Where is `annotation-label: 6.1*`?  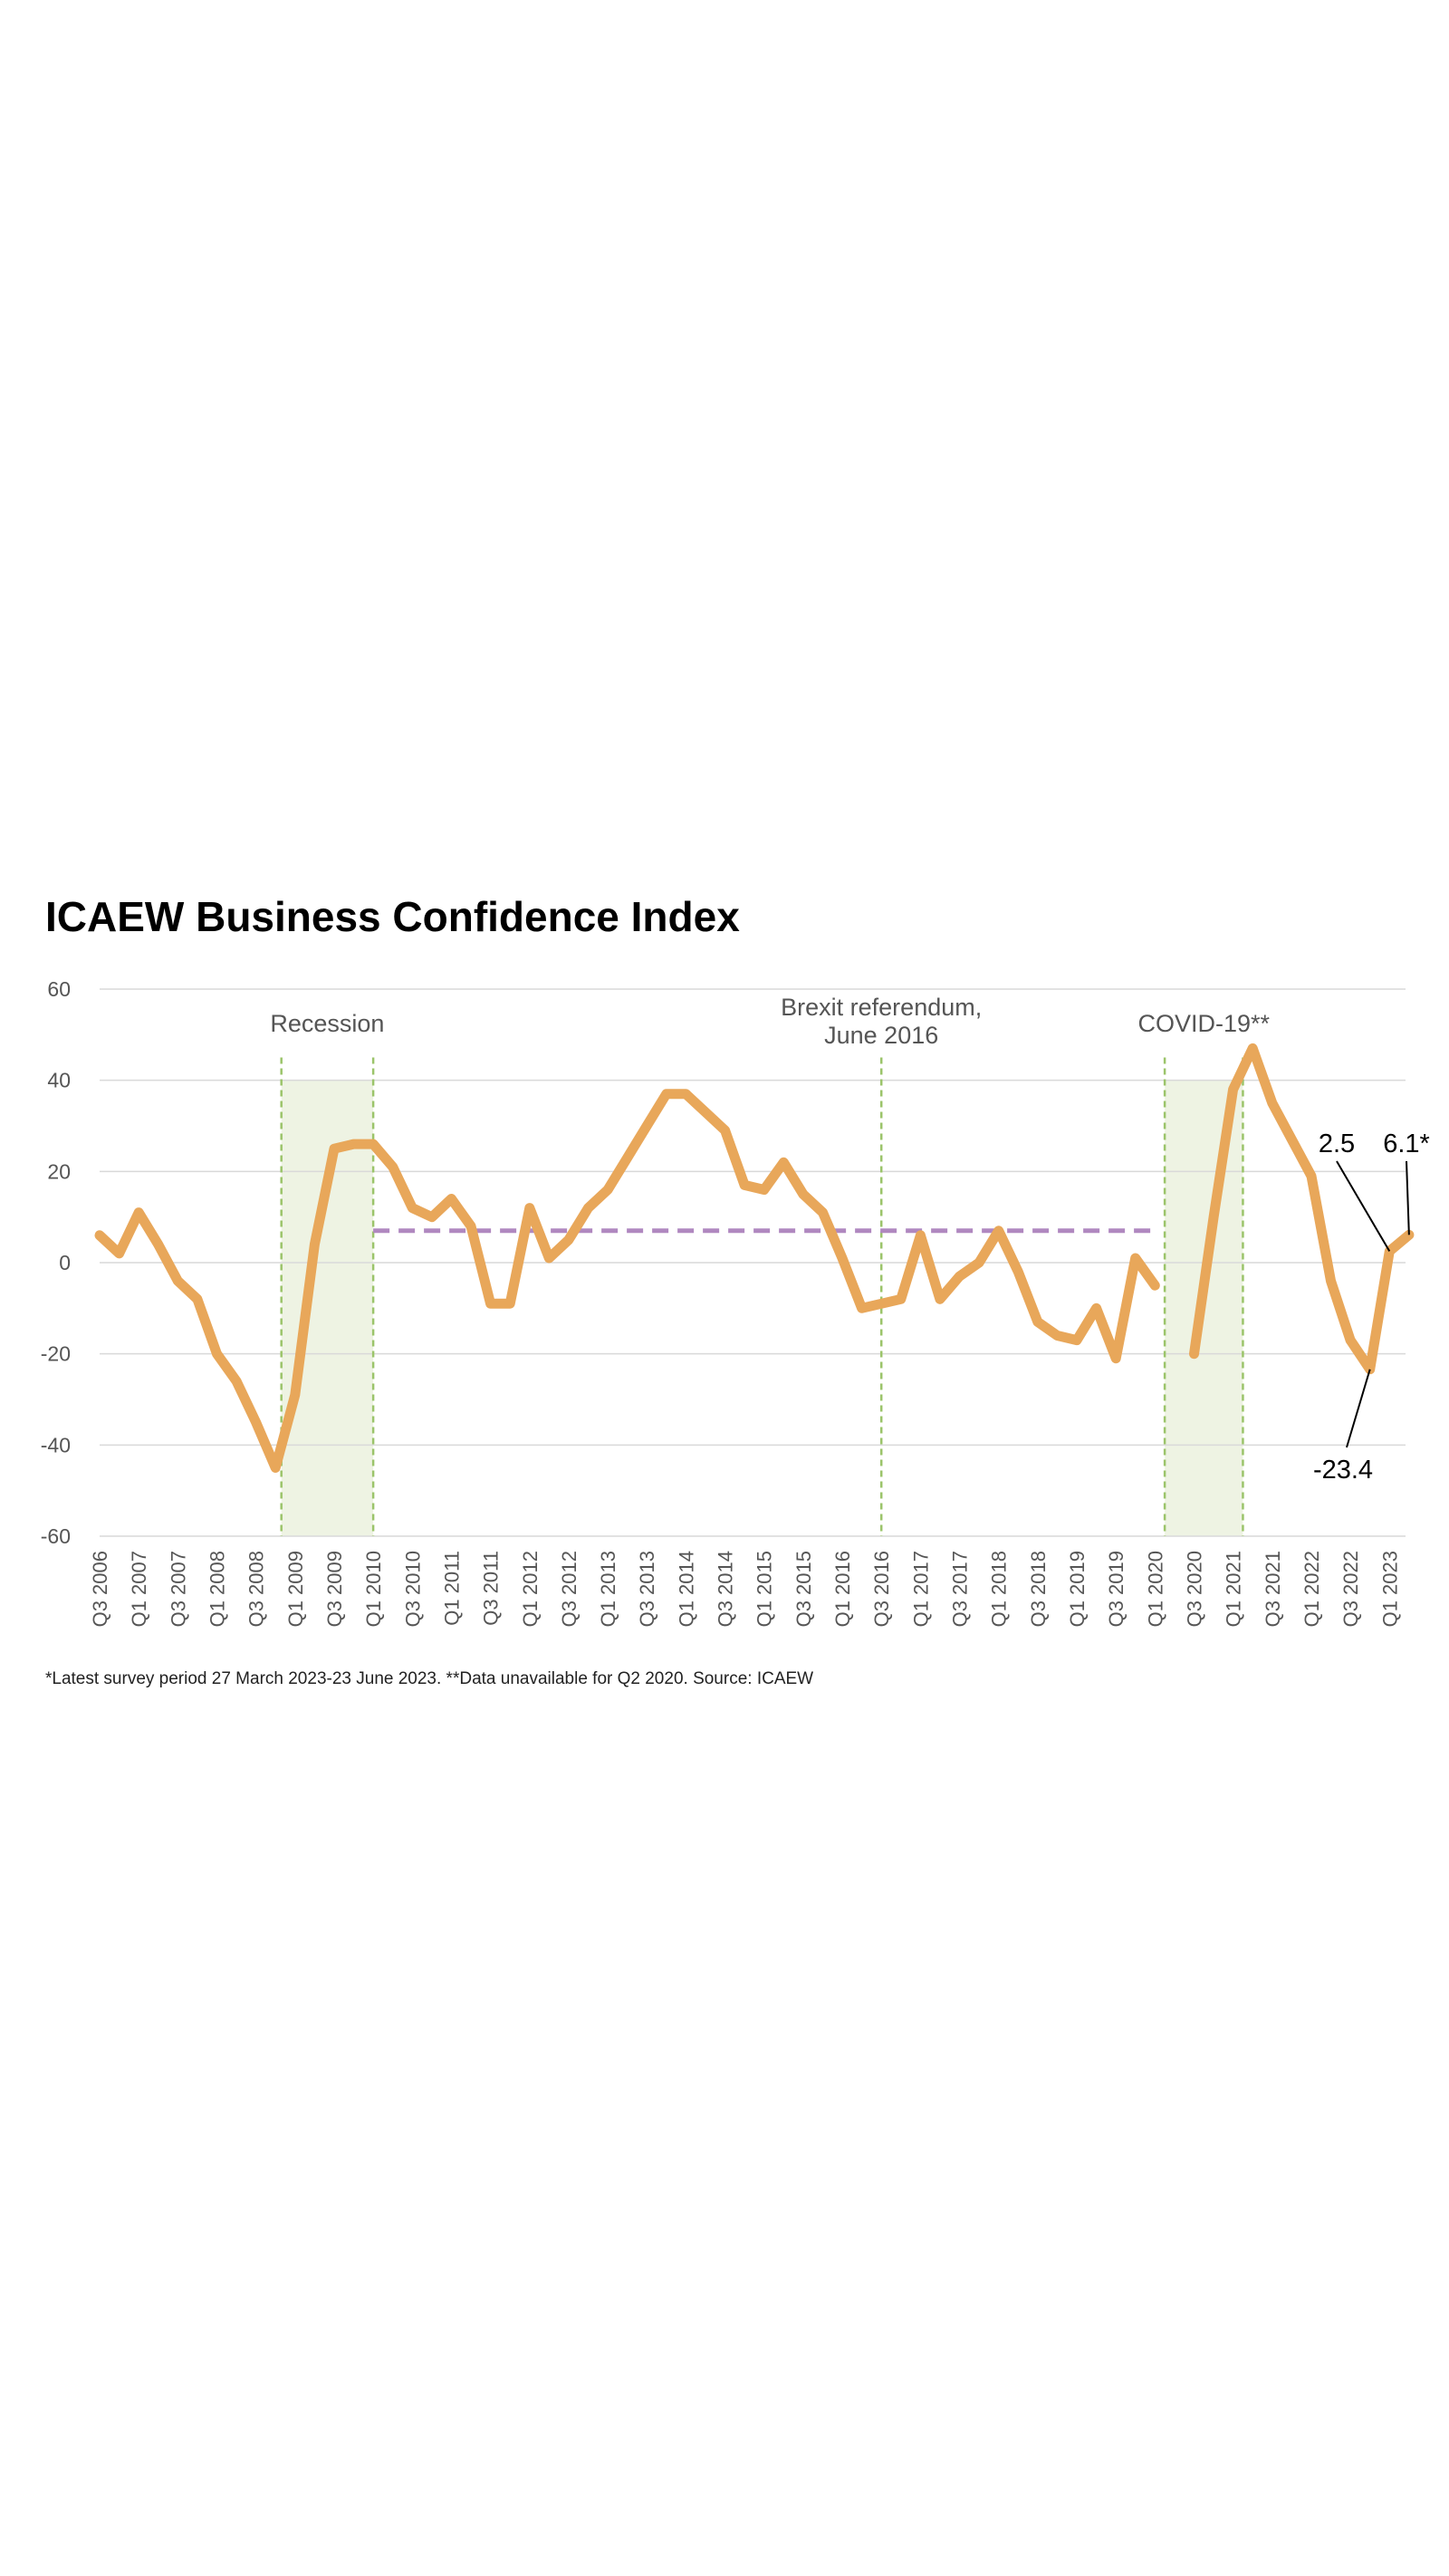 annotation-label: 6.1* is located at coordinates (1406, 1143).